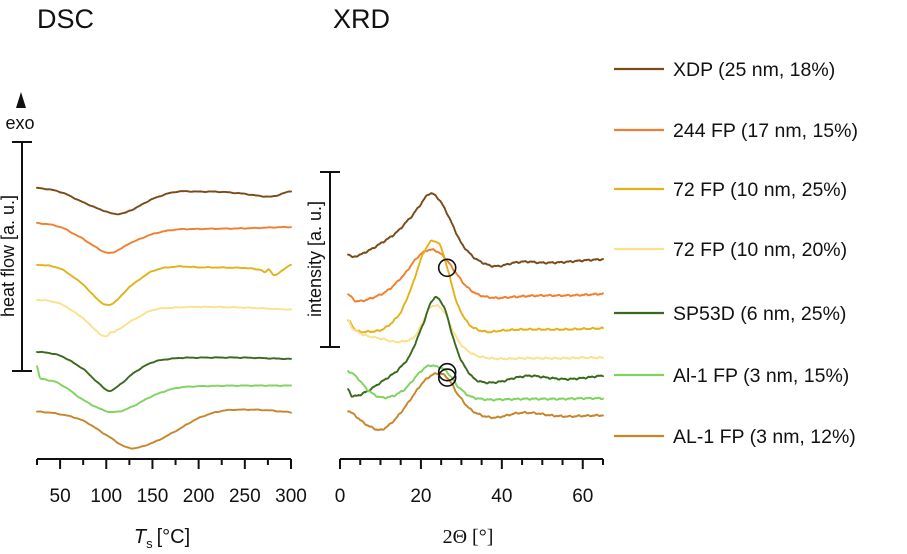  What do you see at coordinates (174, 537) in the screenshot?
I see `dsc-xlabel-unit: [°C]` at bounding box center [174, 537].